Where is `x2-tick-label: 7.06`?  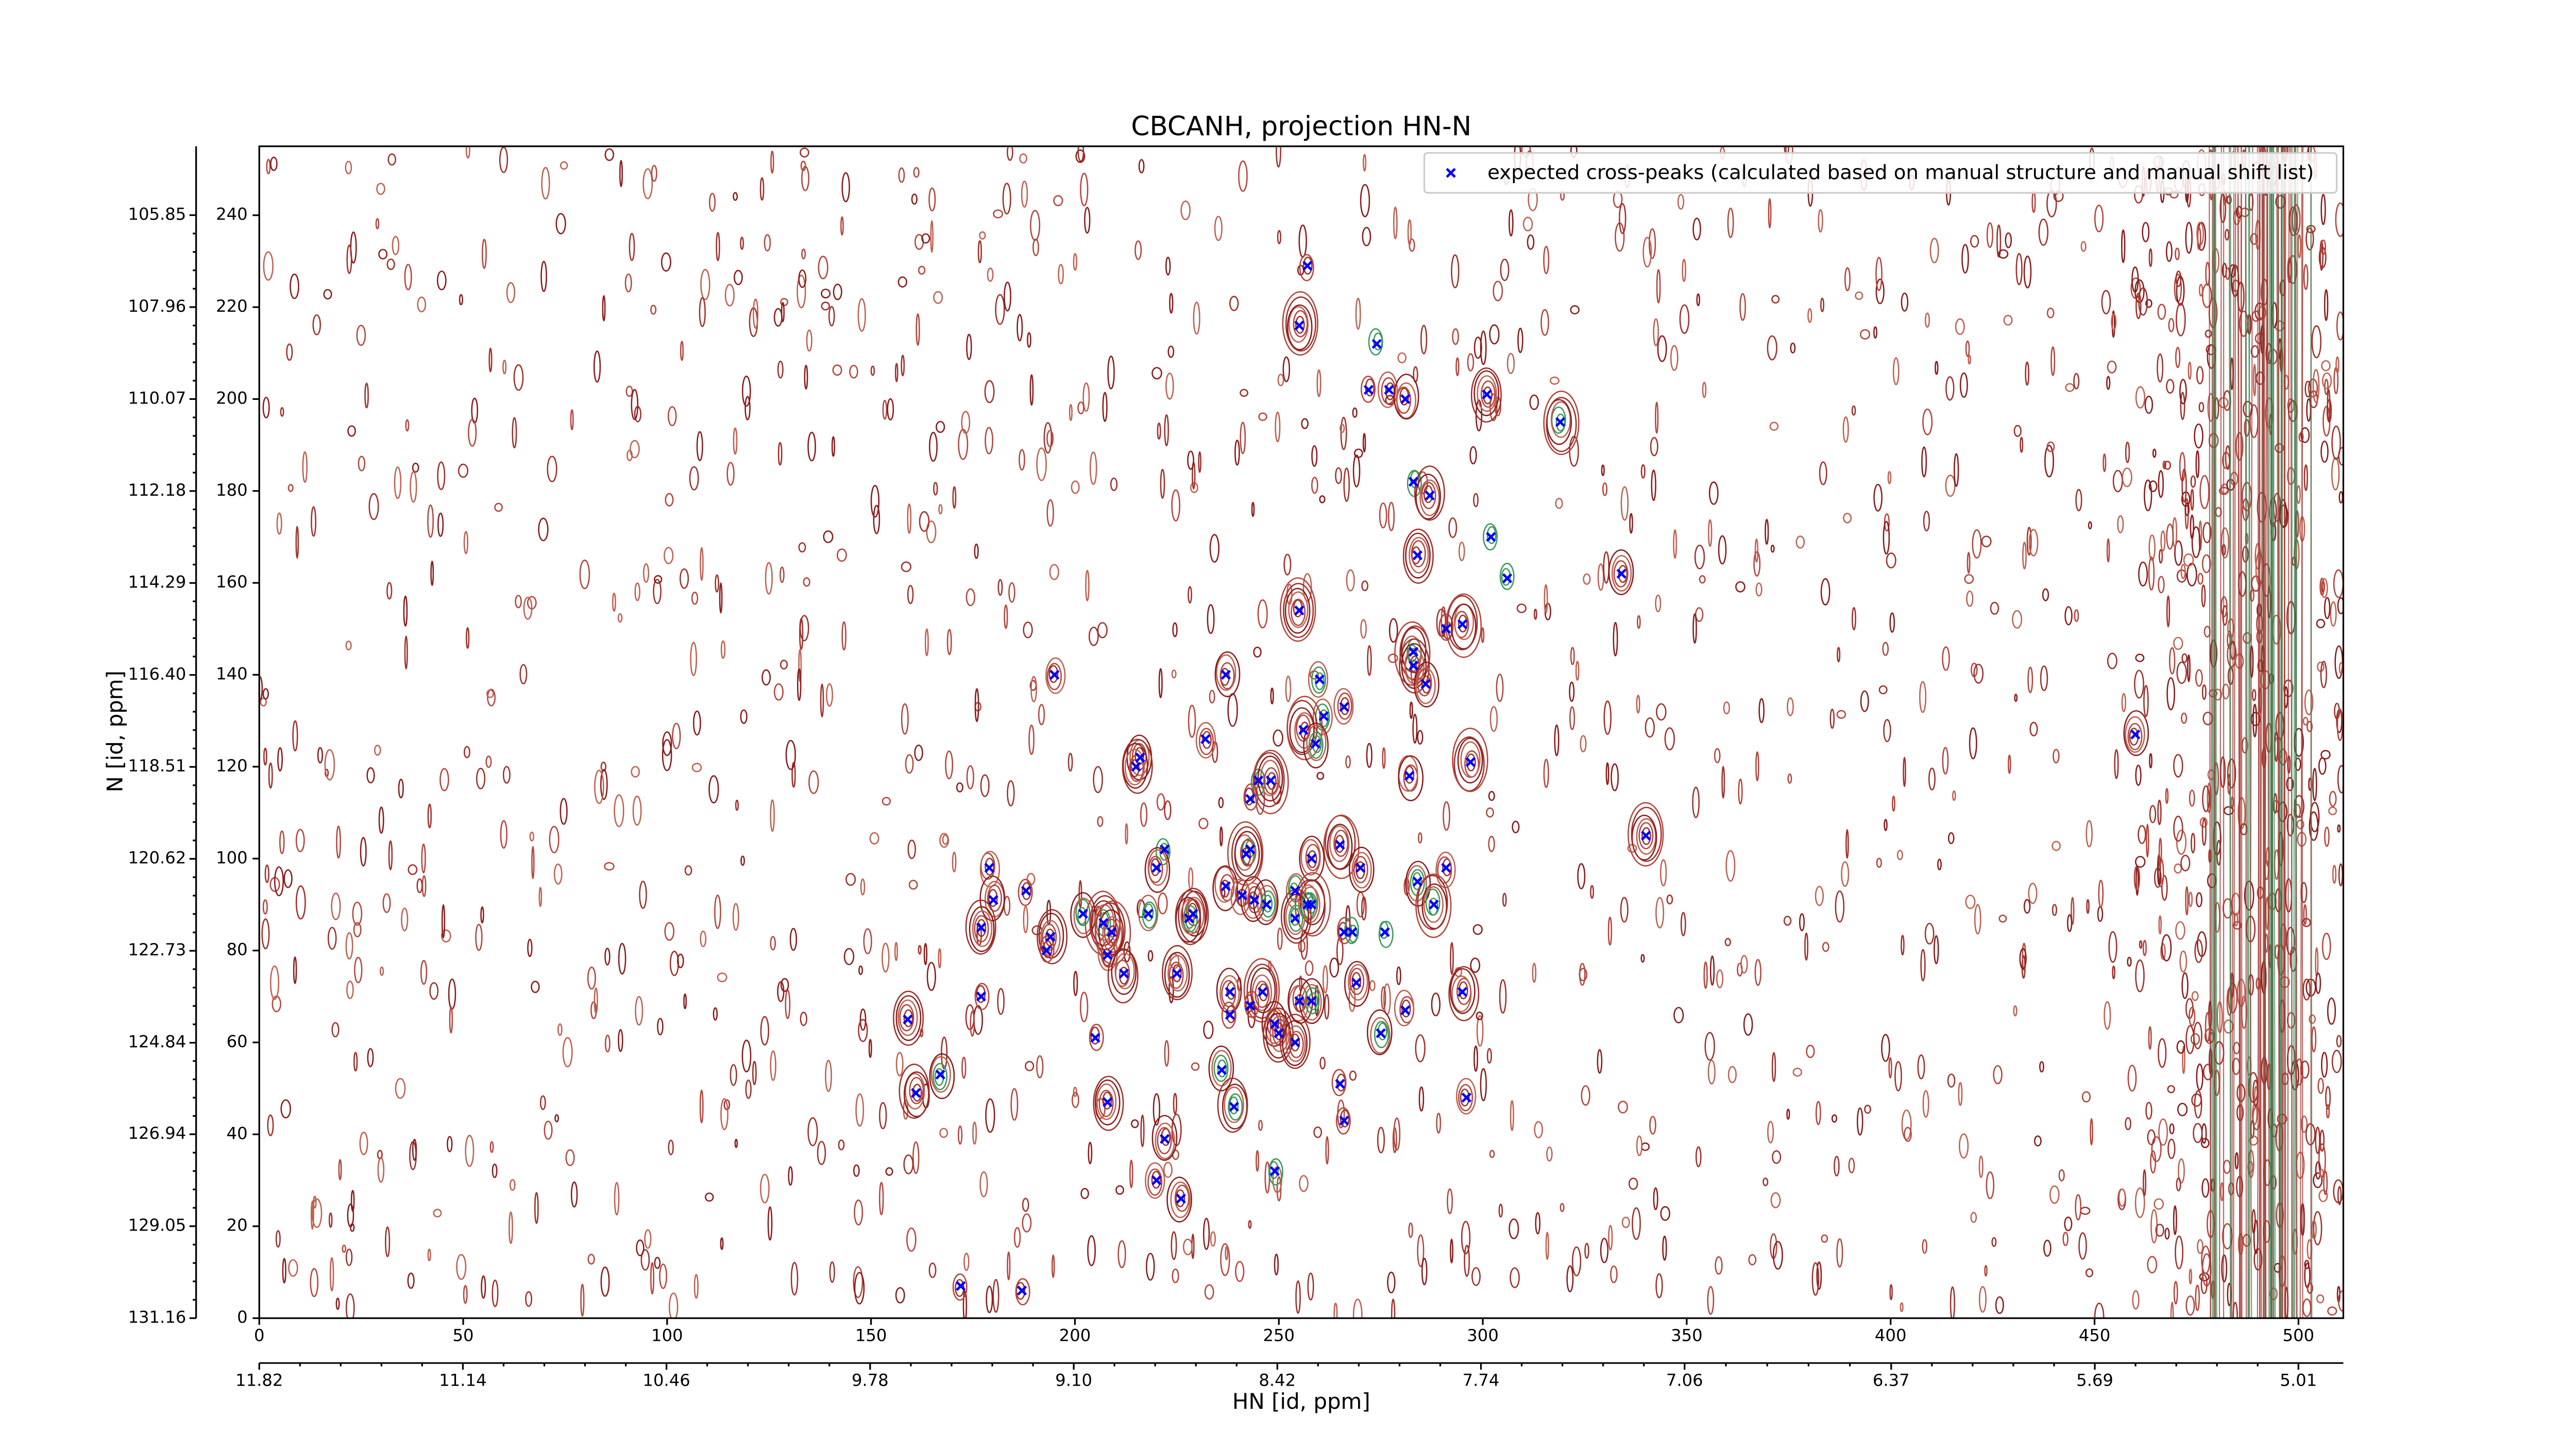
x2-tick-label: 7.06 is located at coordinates (1684, 1380).